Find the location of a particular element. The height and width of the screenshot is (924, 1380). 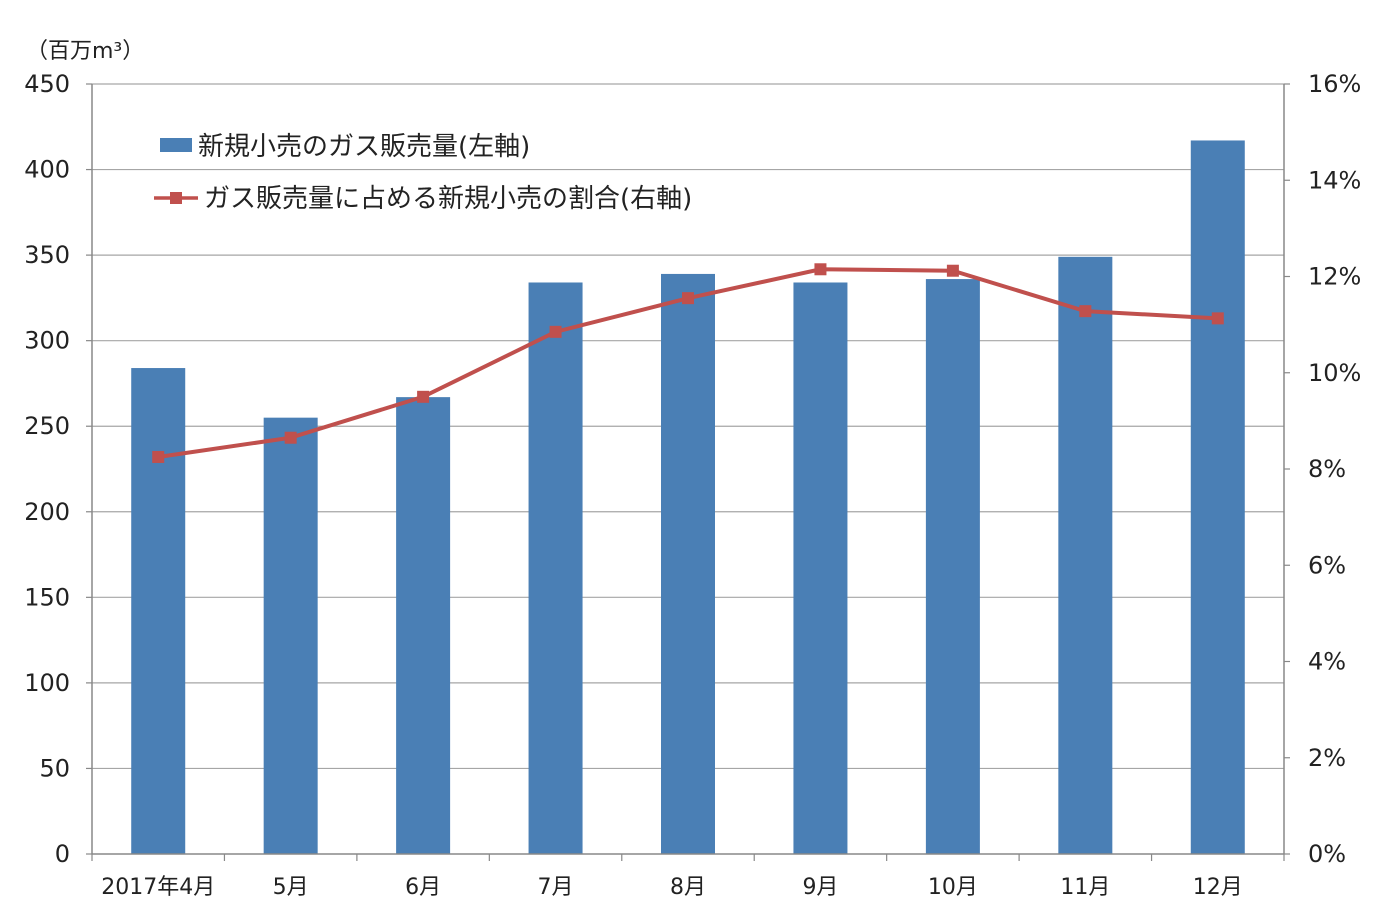

left-tick-label: 450 is located at coordinates (47, 84).